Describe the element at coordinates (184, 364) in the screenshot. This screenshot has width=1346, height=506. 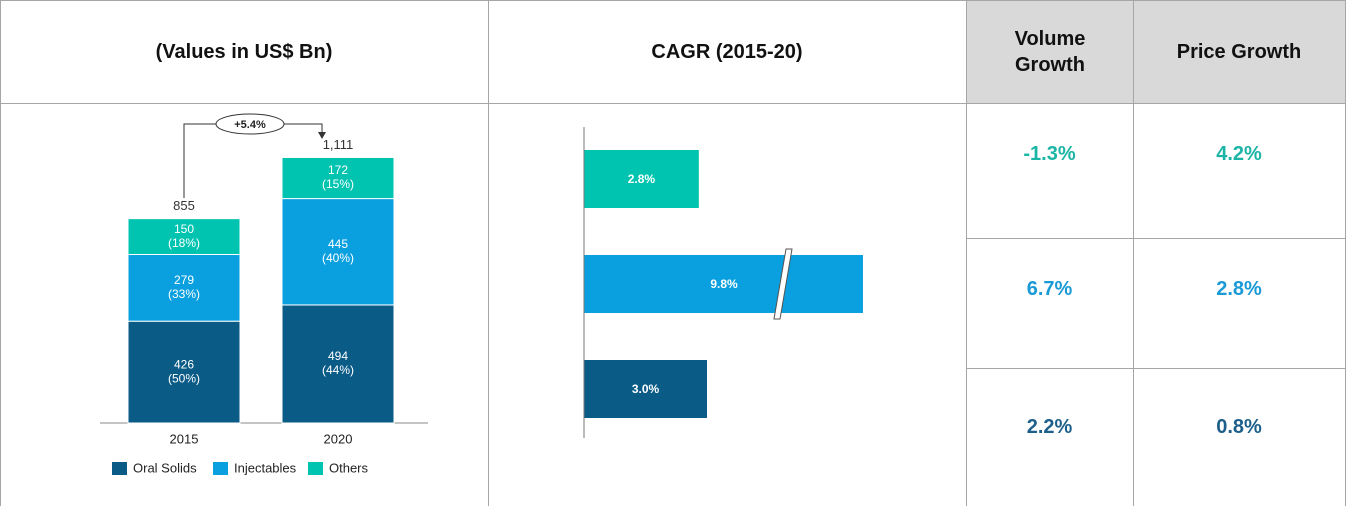
I see `segment-value: 426` at that location.